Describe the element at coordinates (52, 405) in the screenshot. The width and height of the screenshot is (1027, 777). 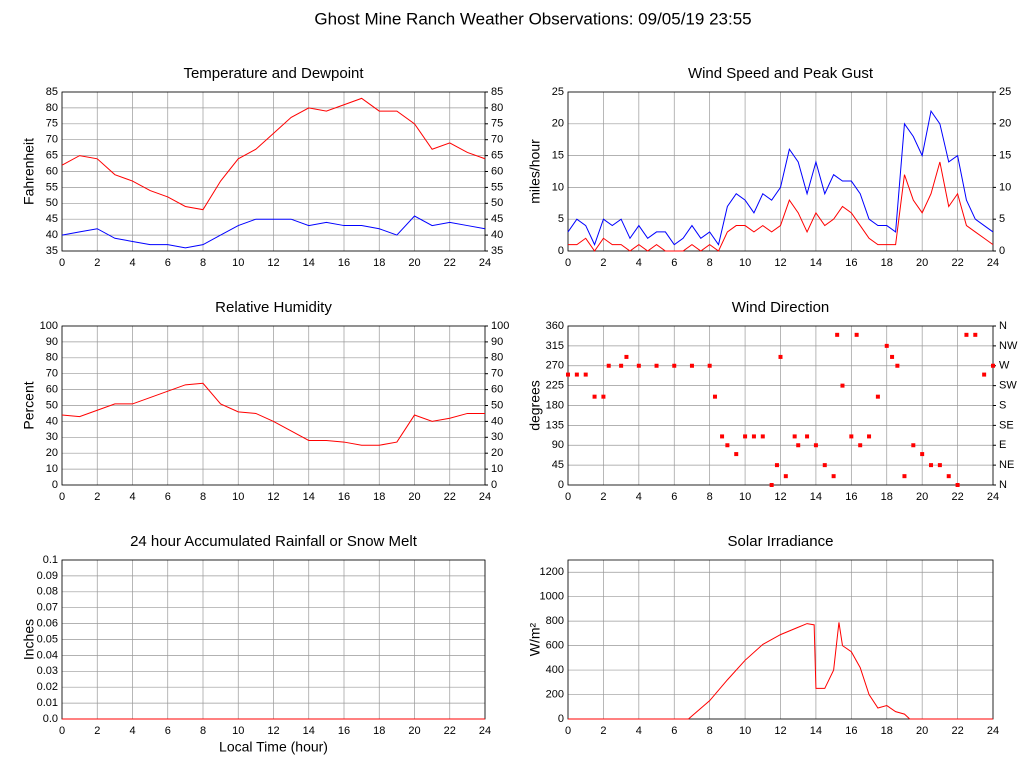
I see `y-tick-label: 50` at that location.